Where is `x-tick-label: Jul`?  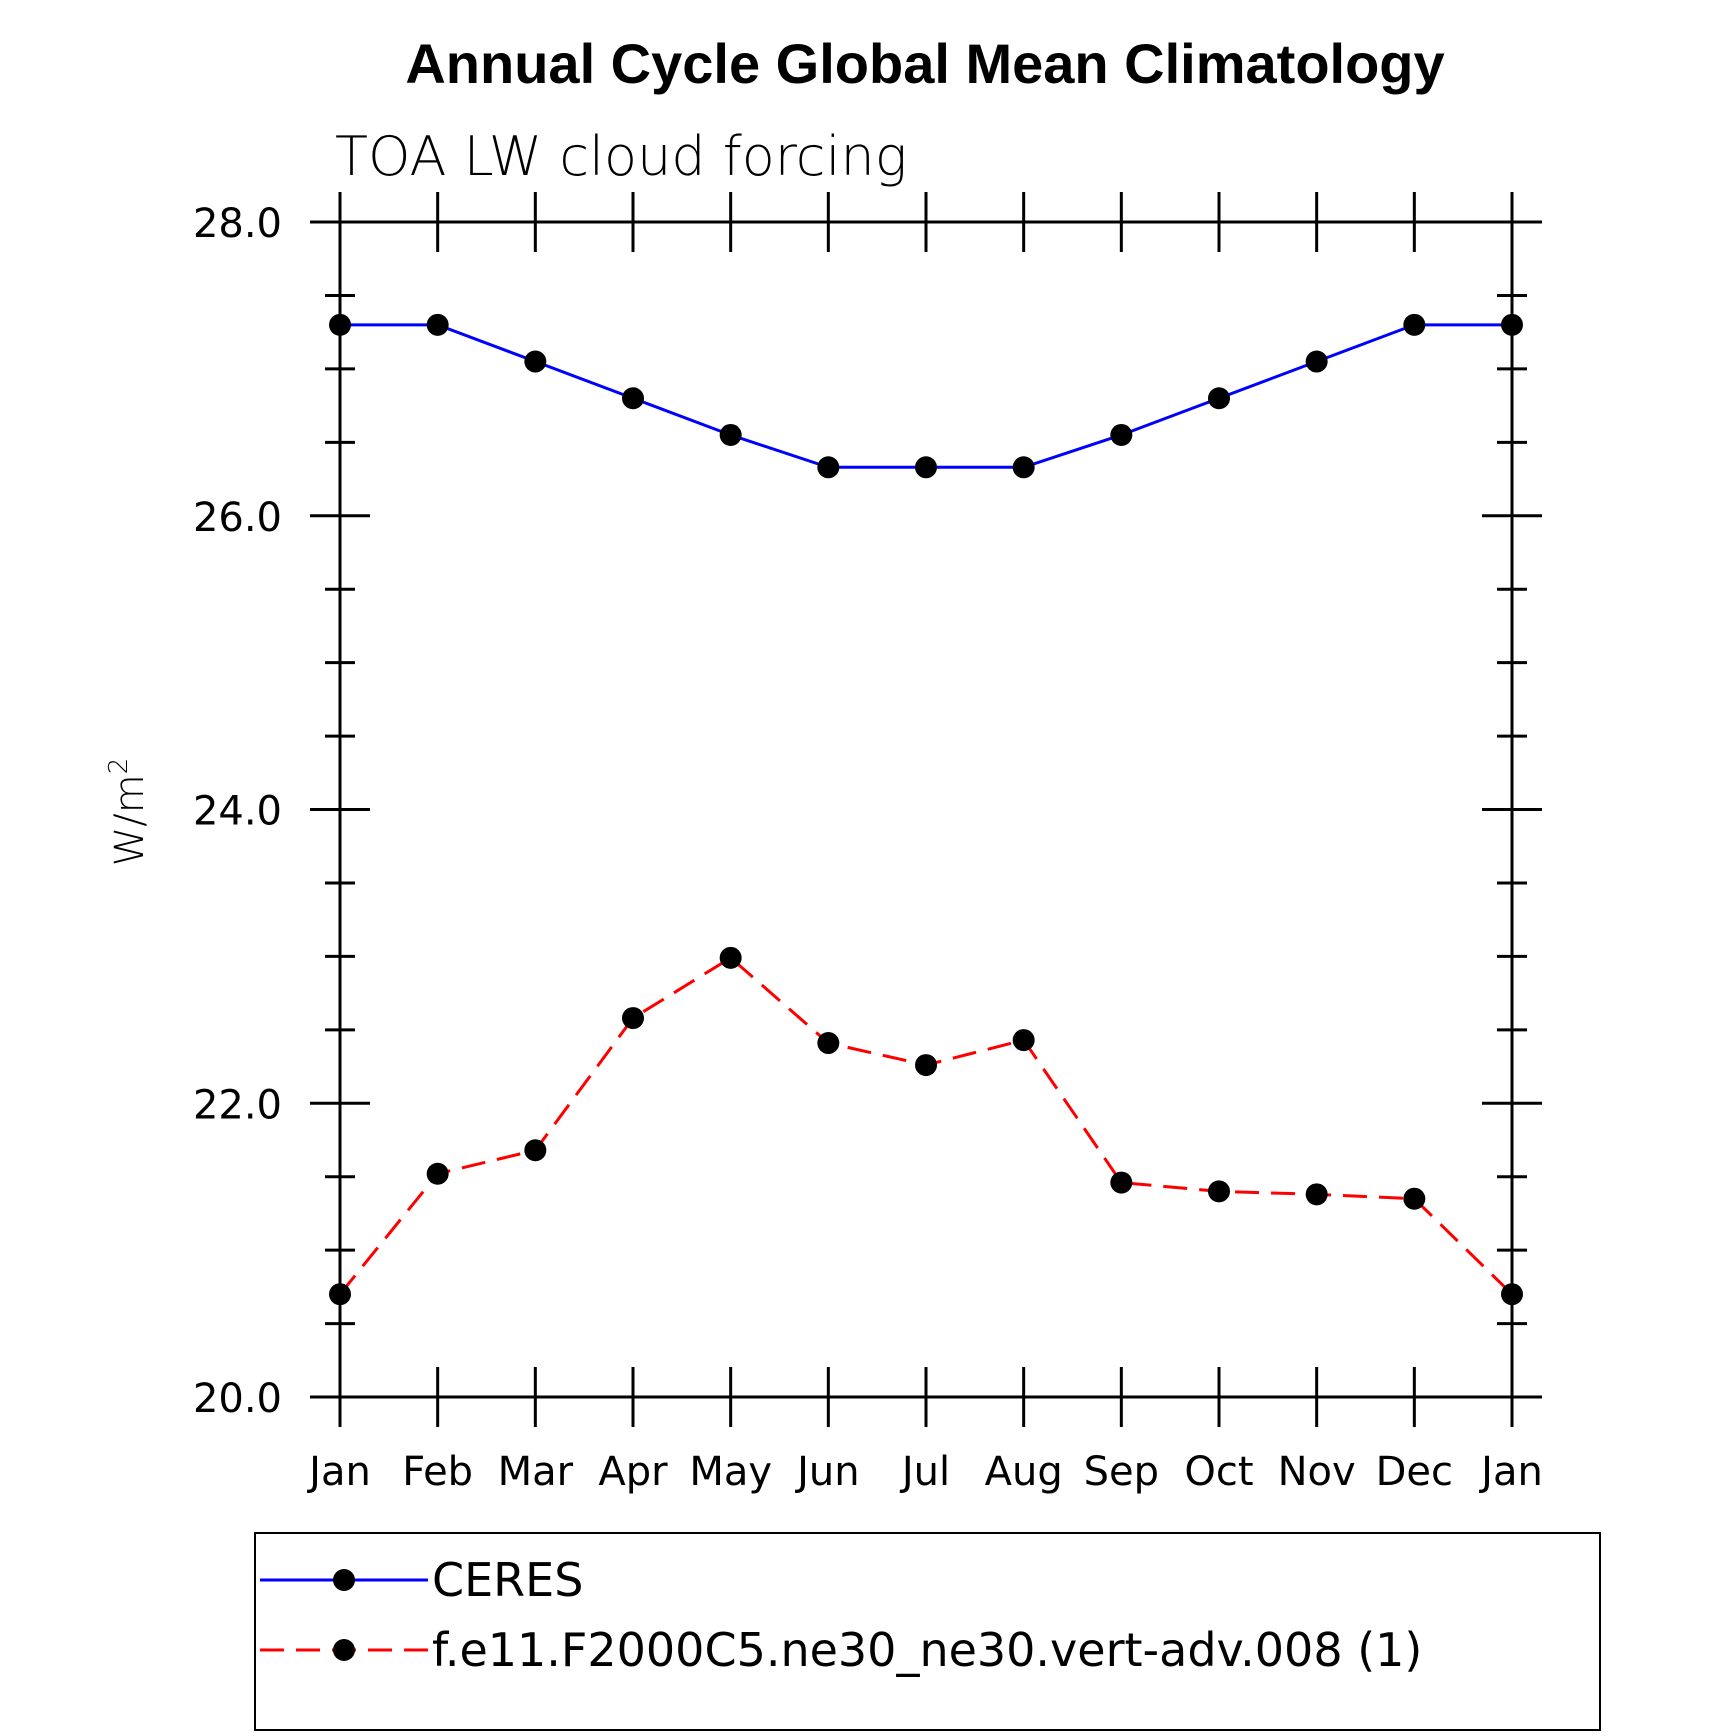
x-tick-label: Jul is located at coordinates (924, 1472).